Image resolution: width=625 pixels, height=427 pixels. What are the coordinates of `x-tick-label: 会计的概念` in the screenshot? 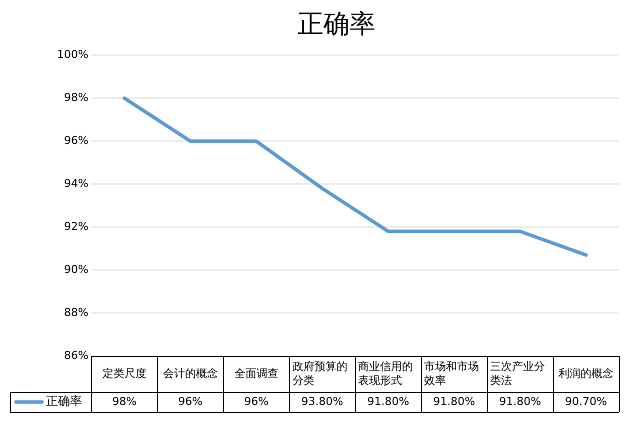 It's located at (190, 373).